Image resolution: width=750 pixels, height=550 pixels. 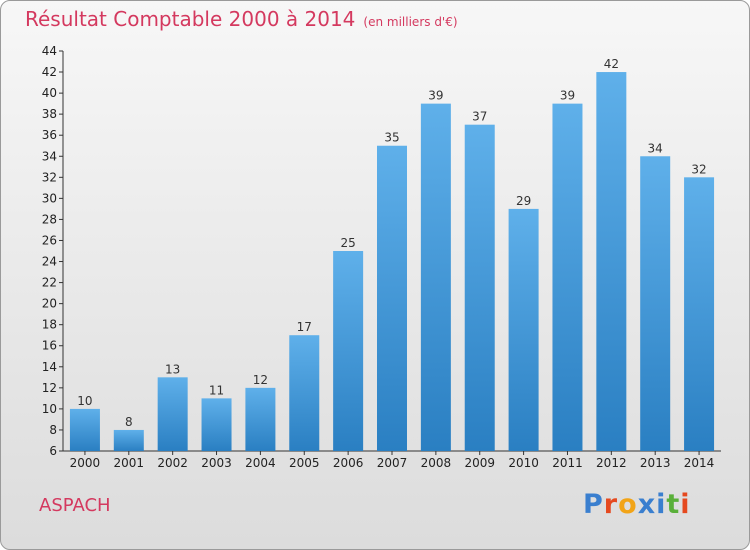 I want to click on x-tick-label-2004: 2004, so click(x=260, y=463).